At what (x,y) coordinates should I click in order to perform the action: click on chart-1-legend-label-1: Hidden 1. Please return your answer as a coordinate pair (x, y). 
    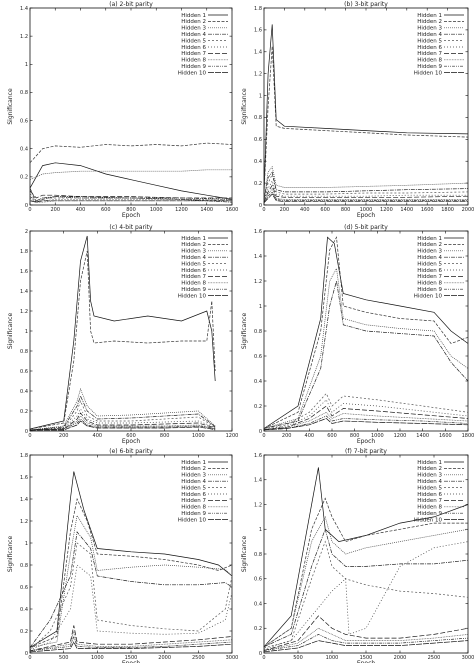
    Looking at the image, I should click on (193, 16).